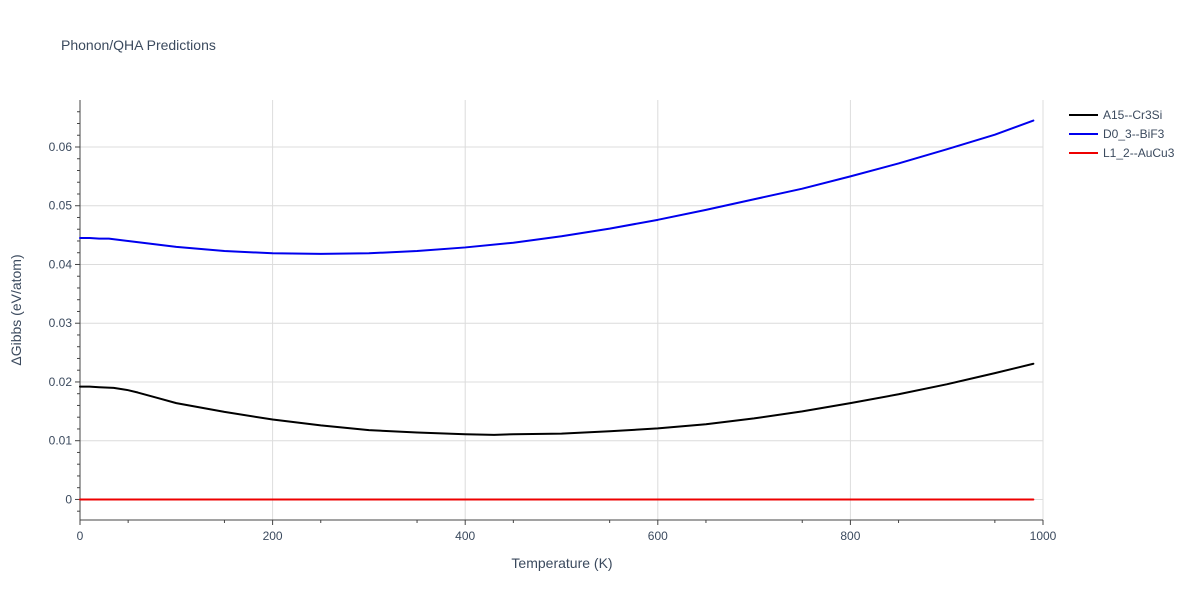 This screenshot has width=1200, height=600. I want to click on y-tick-label: 0.02, so click(61, 382).